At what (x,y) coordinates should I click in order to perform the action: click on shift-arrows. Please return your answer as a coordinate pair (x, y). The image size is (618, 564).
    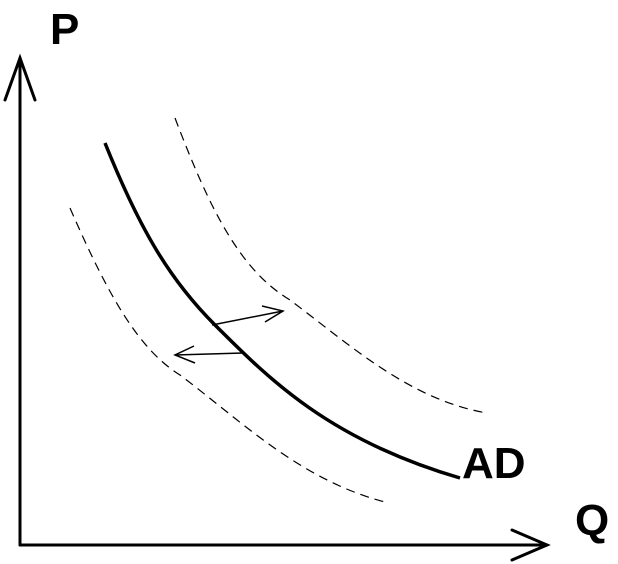
    Looking at the image, I should click on (229, 334).